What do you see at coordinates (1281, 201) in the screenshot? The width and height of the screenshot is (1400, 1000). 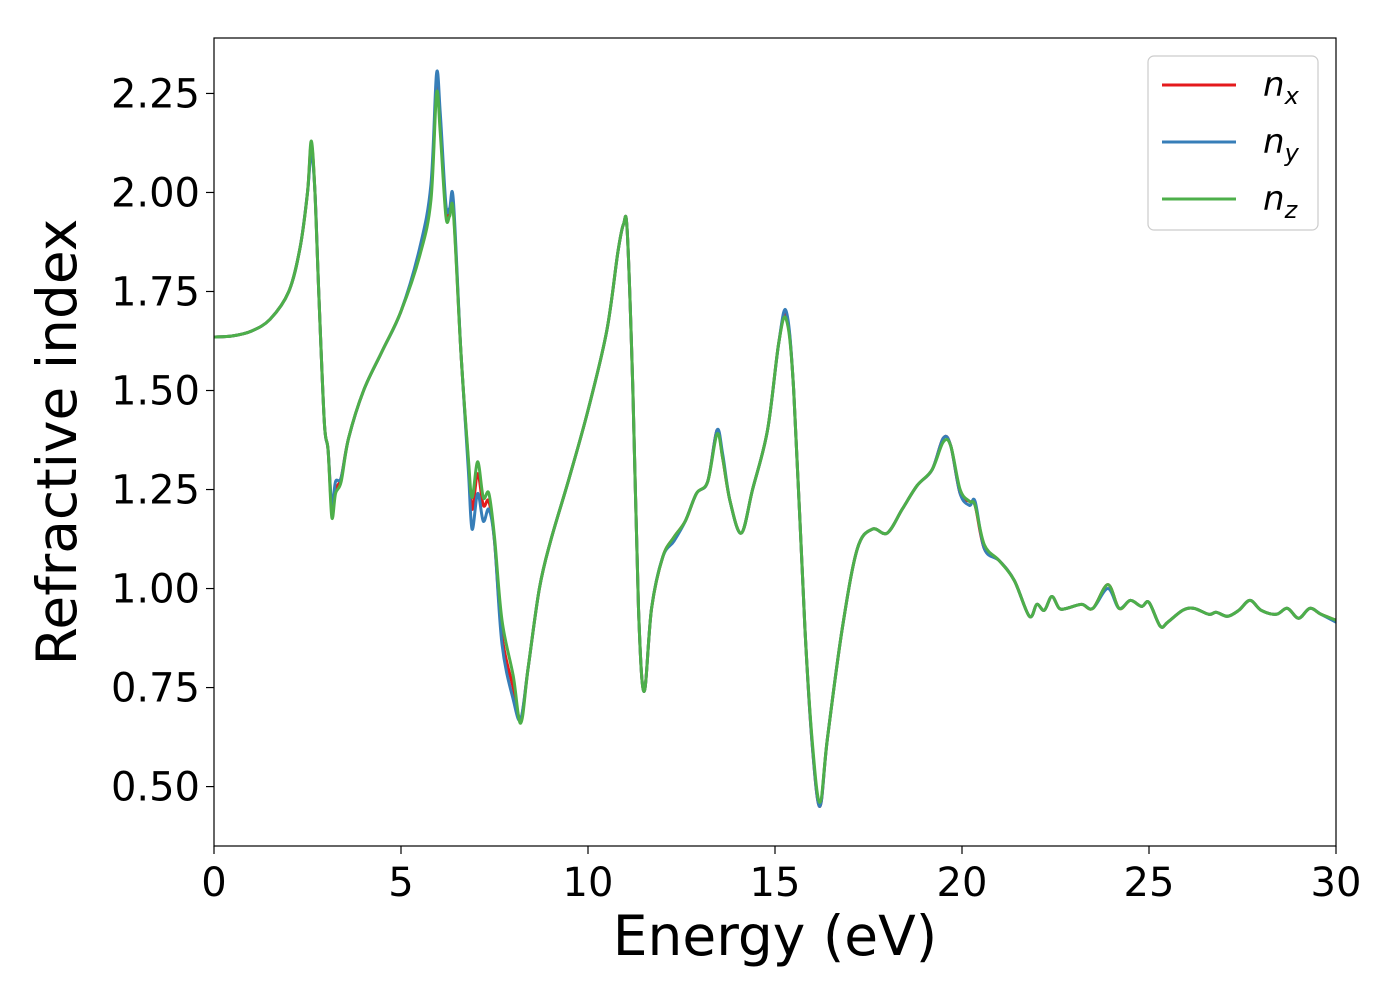 I see `legend-label-z: nz` at bounding box center [1281, 201].